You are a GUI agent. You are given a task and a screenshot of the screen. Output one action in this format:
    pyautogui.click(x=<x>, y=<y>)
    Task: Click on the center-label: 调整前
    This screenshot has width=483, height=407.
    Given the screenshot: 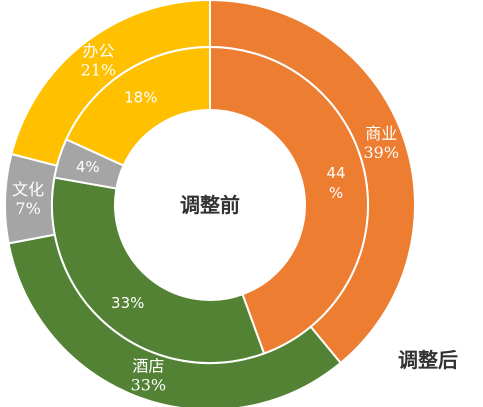 What is the action you would take?
    pyautogui.click(x=210, y=205)
    